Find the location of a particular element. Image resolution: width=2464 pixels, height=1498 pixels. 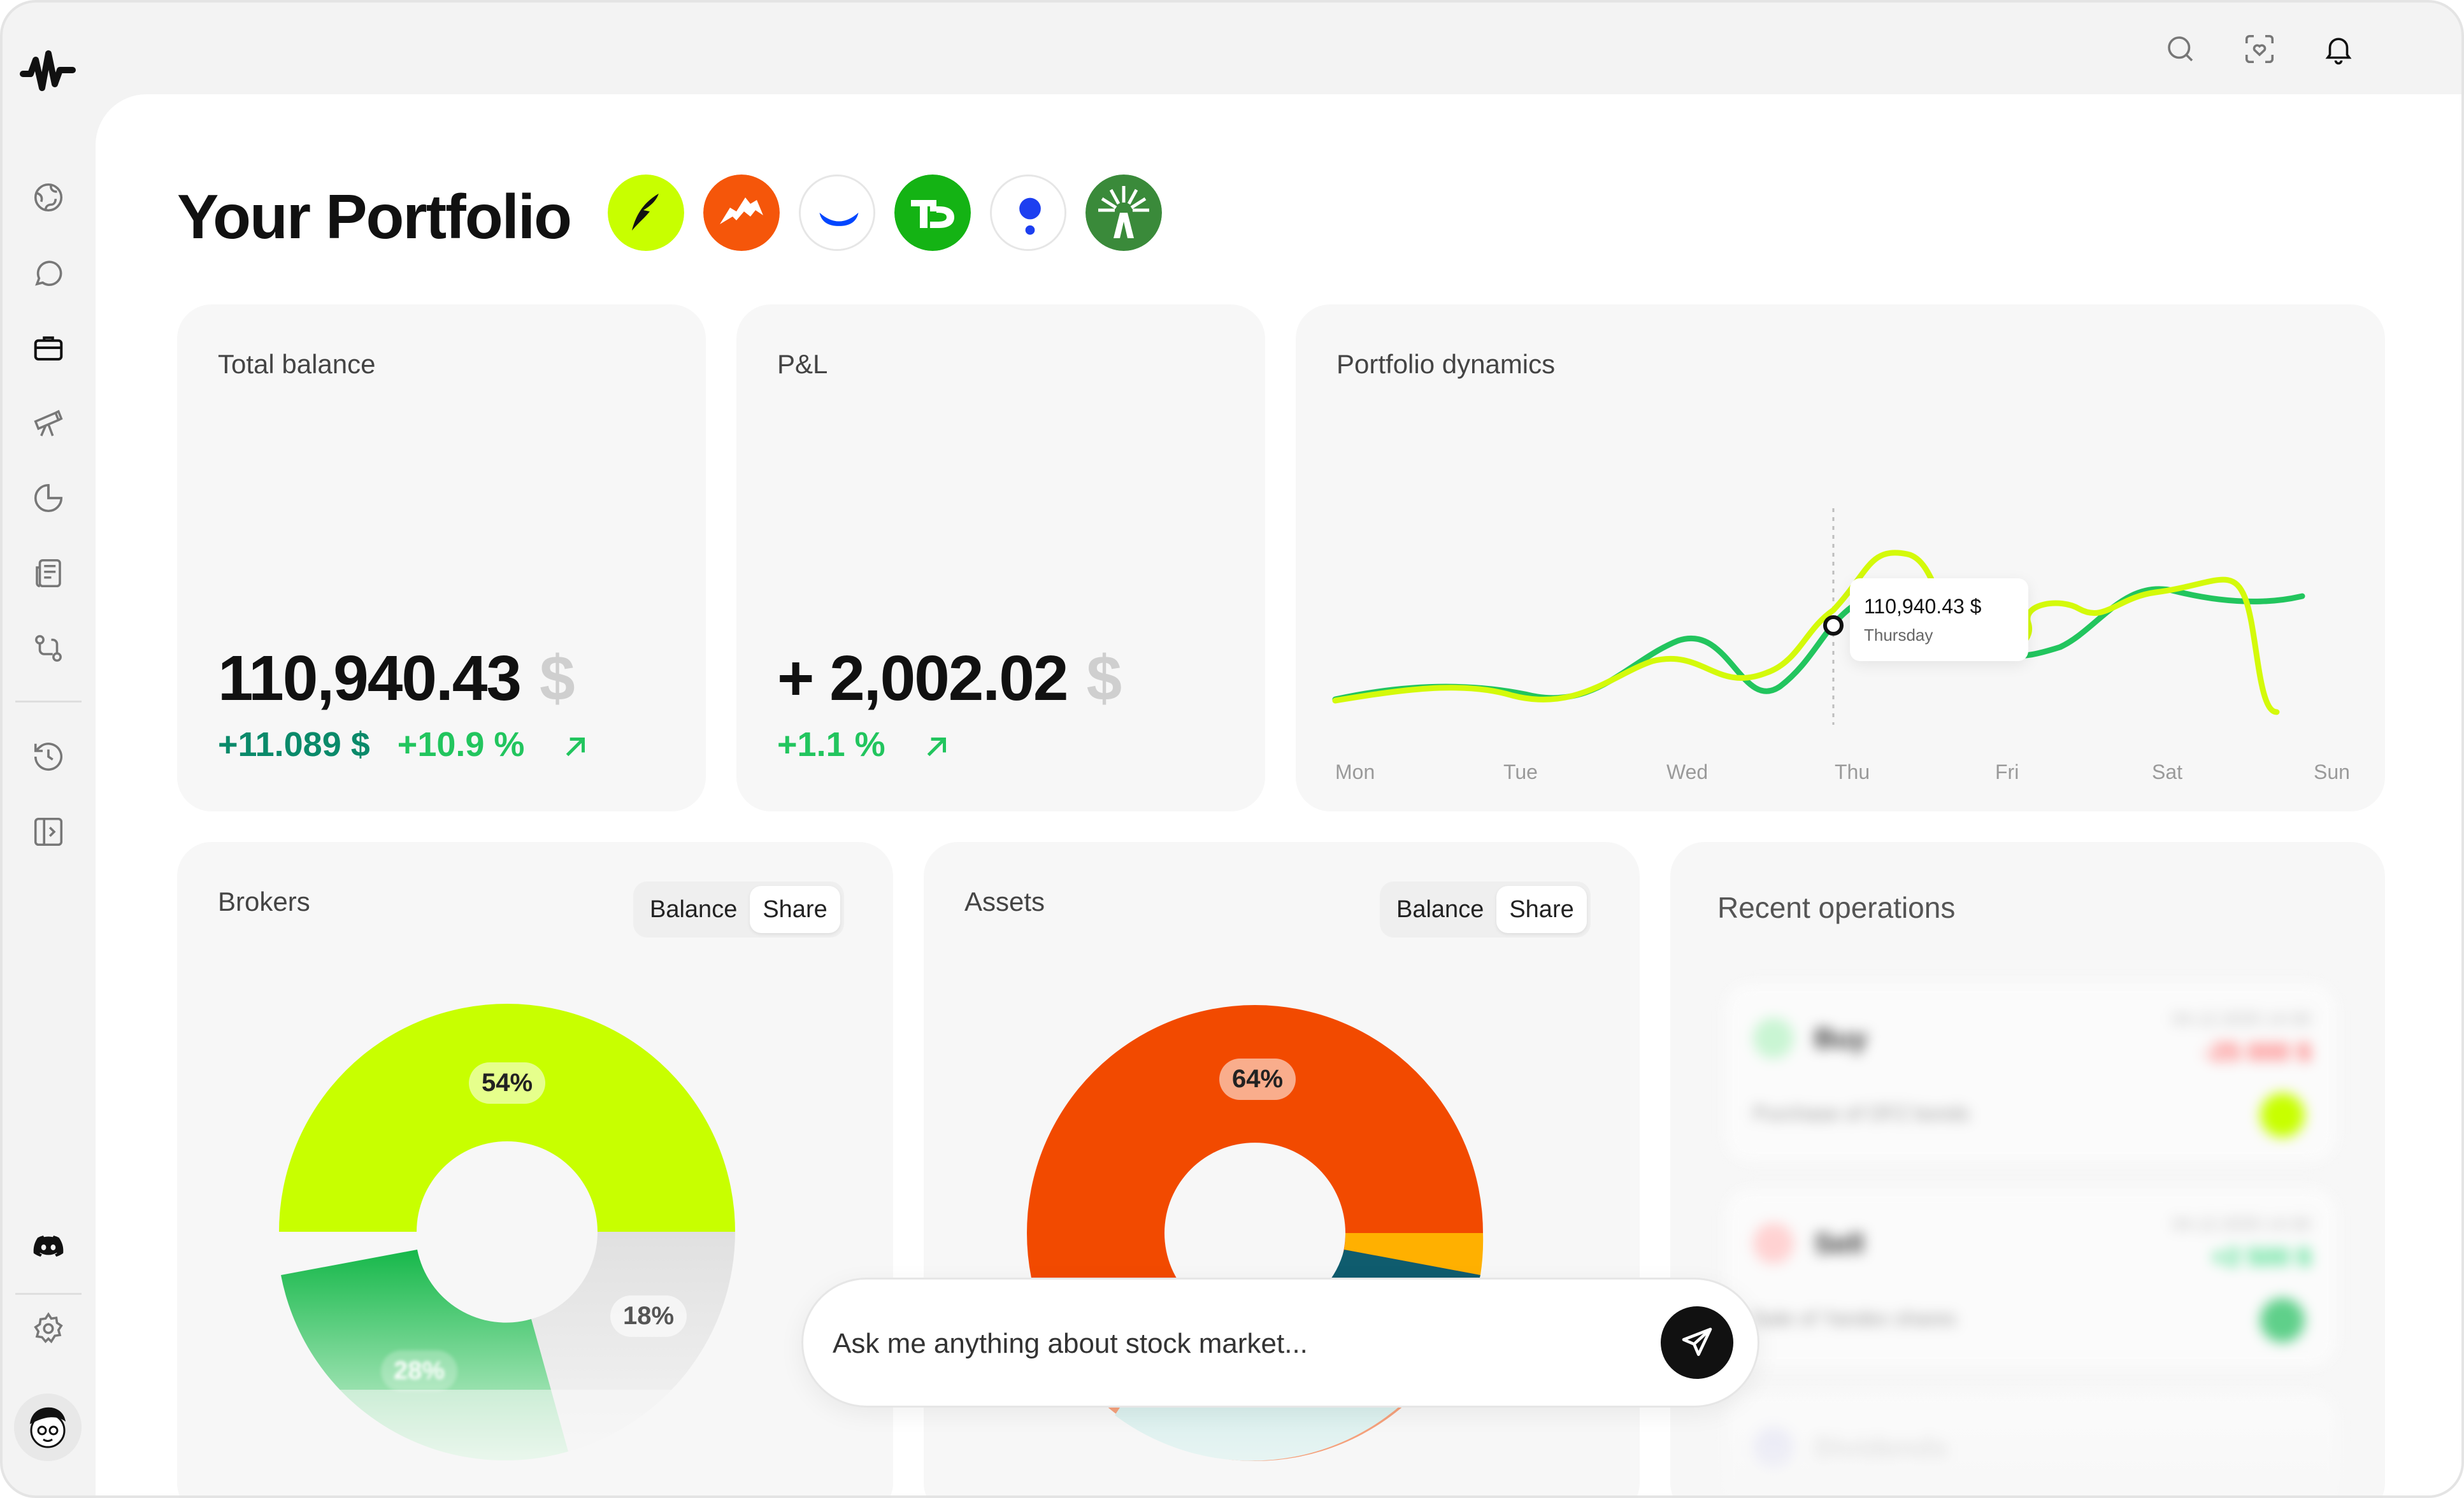

brokers-label-54: 54% is located at coordinates (507, 1083).